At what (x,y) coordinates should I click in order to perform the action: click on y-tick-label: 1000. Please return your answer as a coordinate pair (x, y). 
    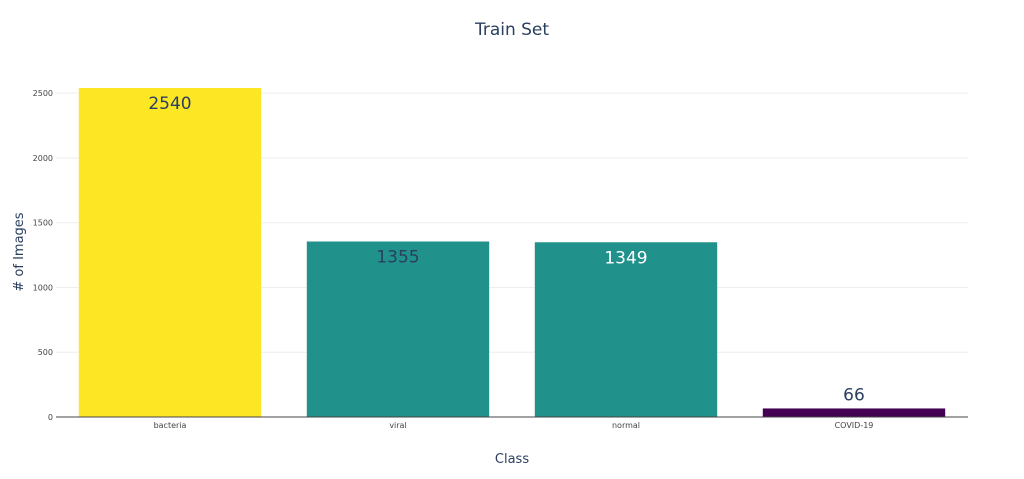
    Looking at the image, I should click on (43, 287).